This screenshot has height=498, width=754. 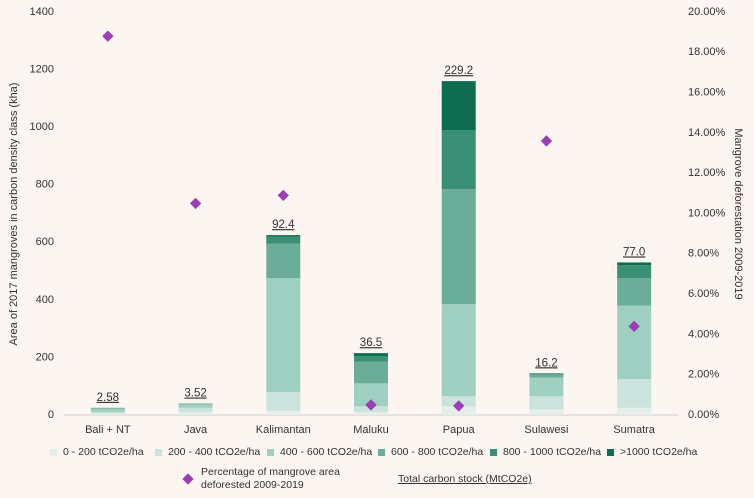 I want to click on total-label: 92.4, so click(x=283, y=225).